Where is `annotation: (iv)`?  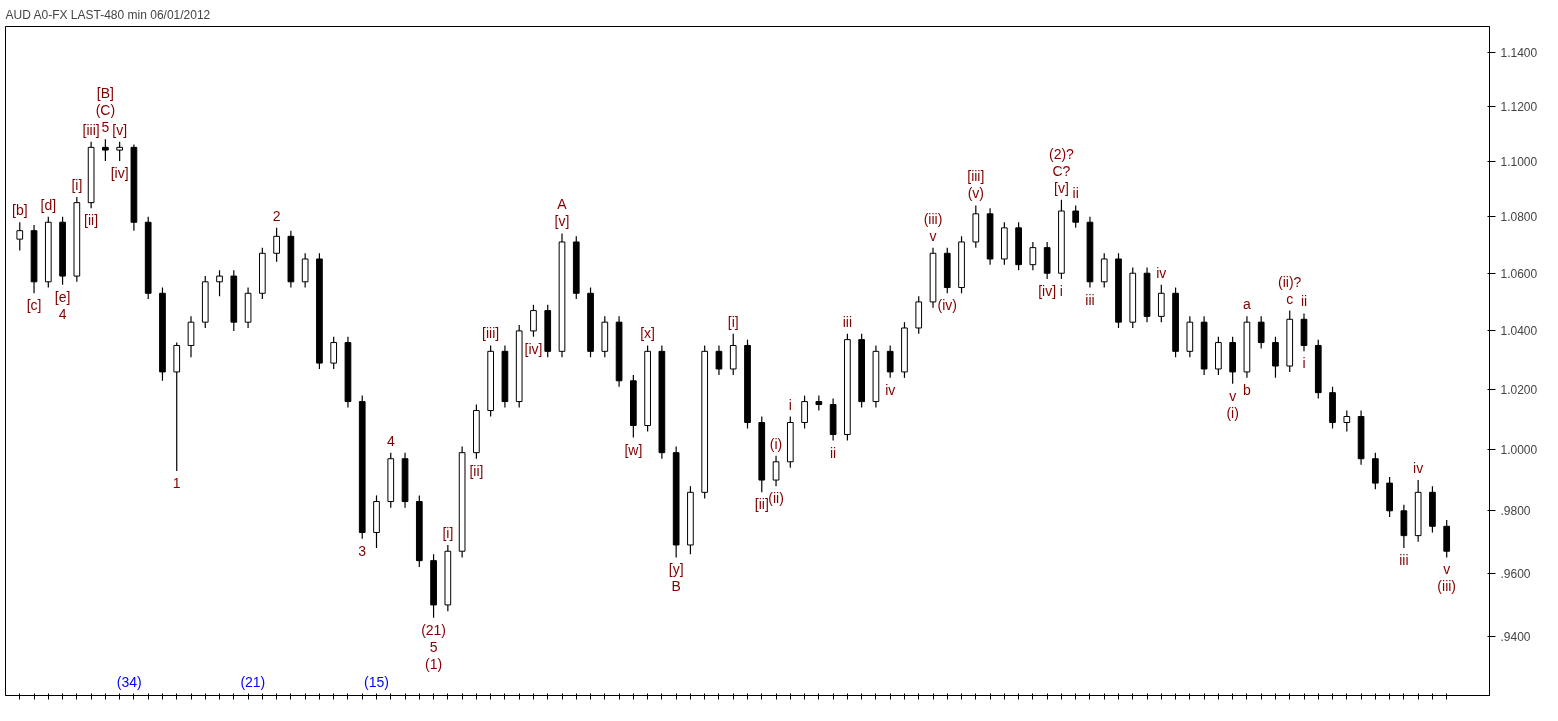 annotation: (iv) is located at coordinates (947, 305).